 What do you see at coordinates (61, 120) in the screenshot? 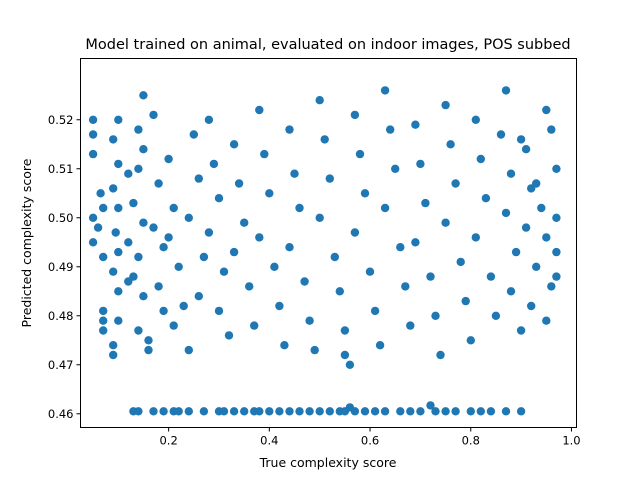
I see `y-tick-label: 0.52` at bounding box center [61, 120].